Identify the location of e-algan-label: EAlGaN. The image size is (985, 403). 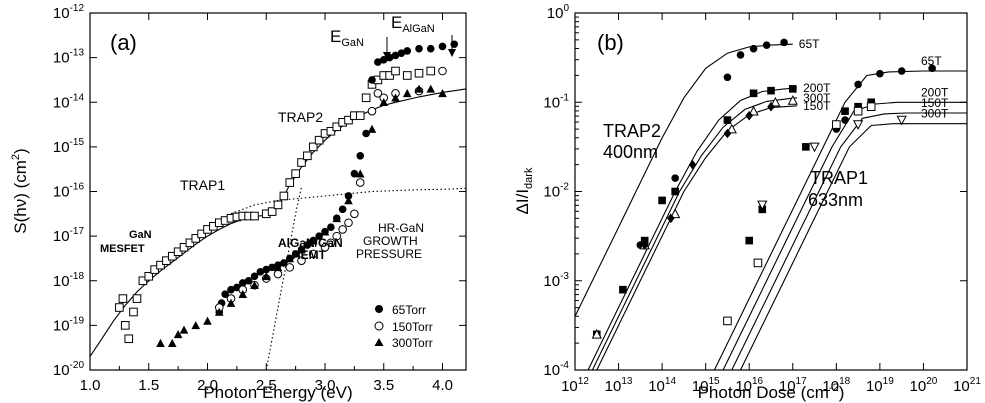
(413, 24).